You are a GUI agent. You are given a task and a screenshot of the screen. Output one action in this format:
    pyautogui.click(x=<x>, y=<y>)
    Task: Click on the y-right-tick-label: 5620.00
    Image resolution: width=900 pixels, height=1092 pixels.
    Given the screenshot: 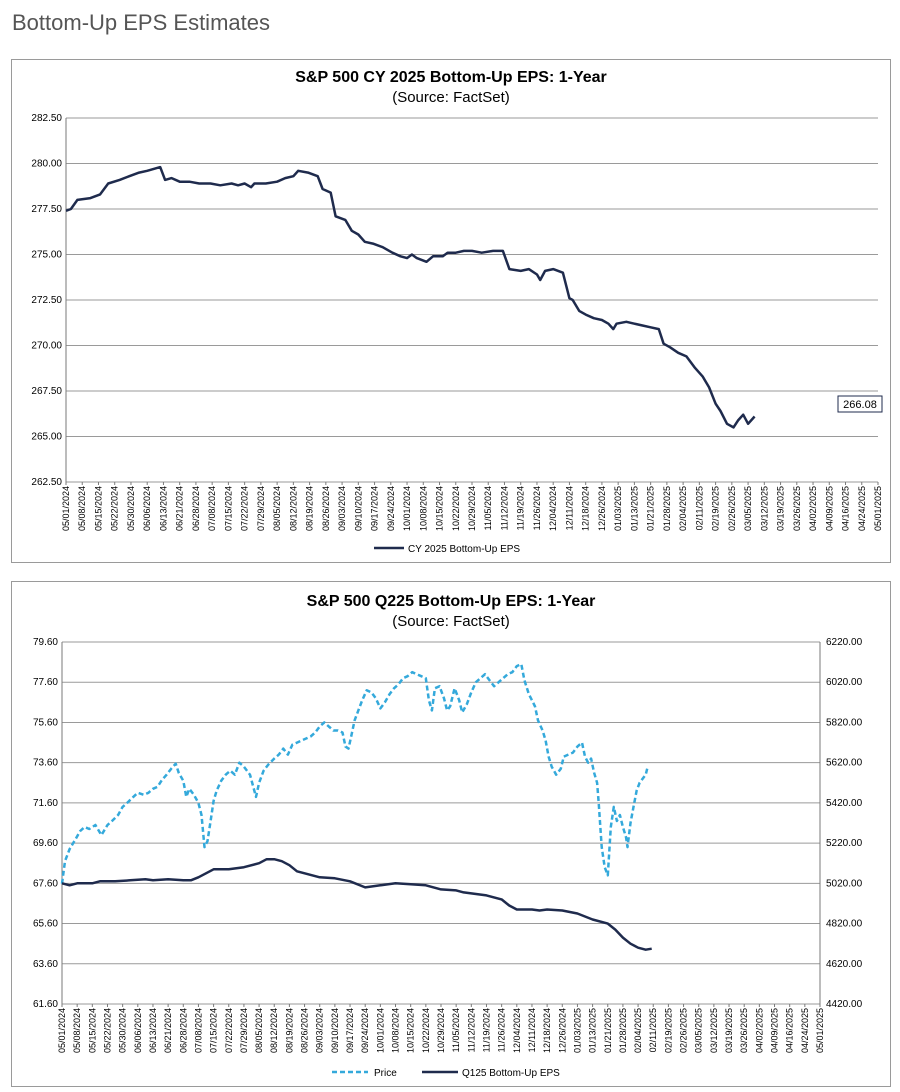 What is the action you would take?
    pyautogui.click(x=844, y=763)
    